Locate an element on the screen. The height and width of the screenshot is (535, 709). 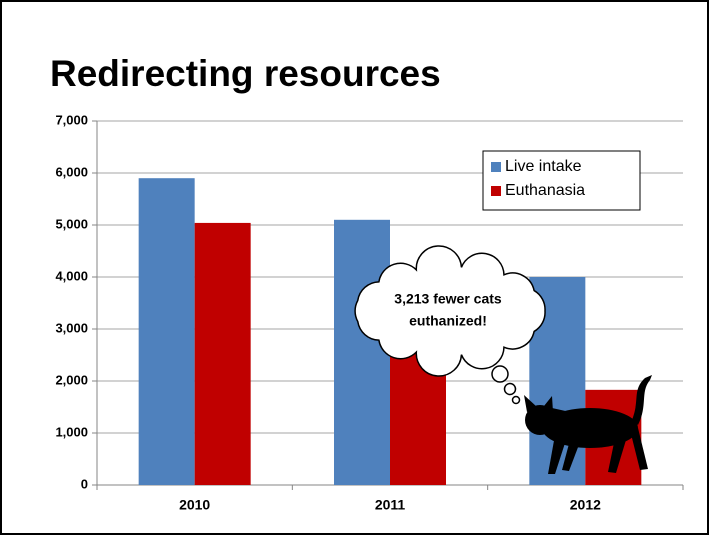
annotation: 3,213 fewer cats is located at coordinates (448, 299).